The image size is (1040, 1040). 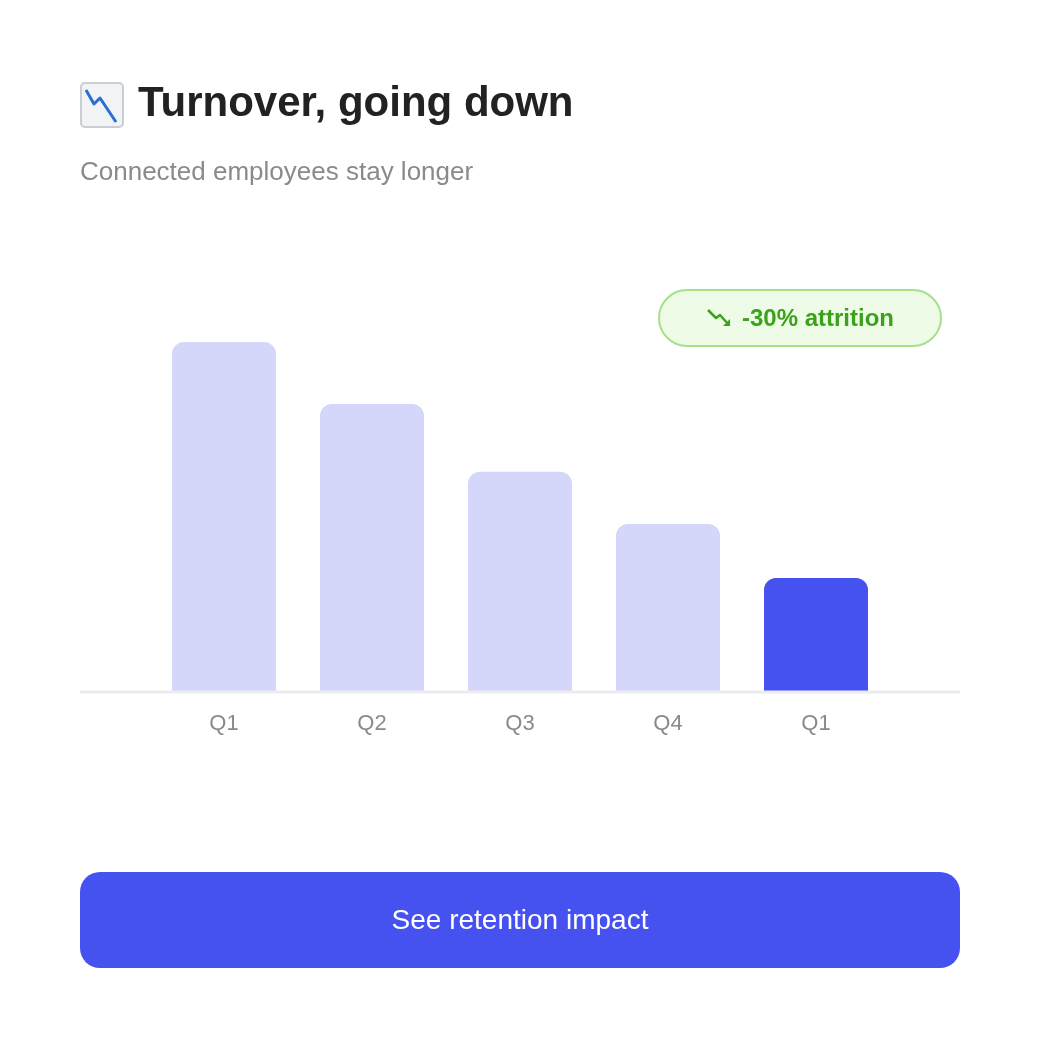 What do you see at coordinates (800, 318) in the screenshot?
I see `badge: -30% attrition` at bounding box center [800, 318].